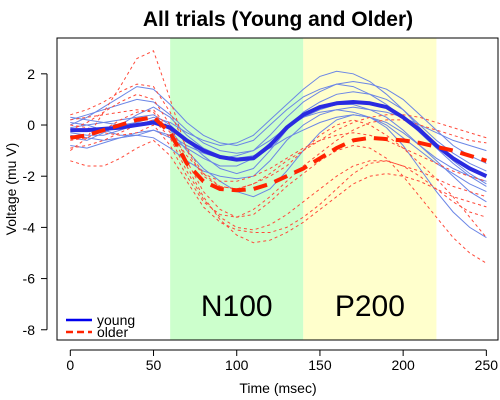  What do you see at coordinates (278, 19) in the screenshot?
I see `chart-title: All trials (Young and Older)` at bounding box center [278, 19].